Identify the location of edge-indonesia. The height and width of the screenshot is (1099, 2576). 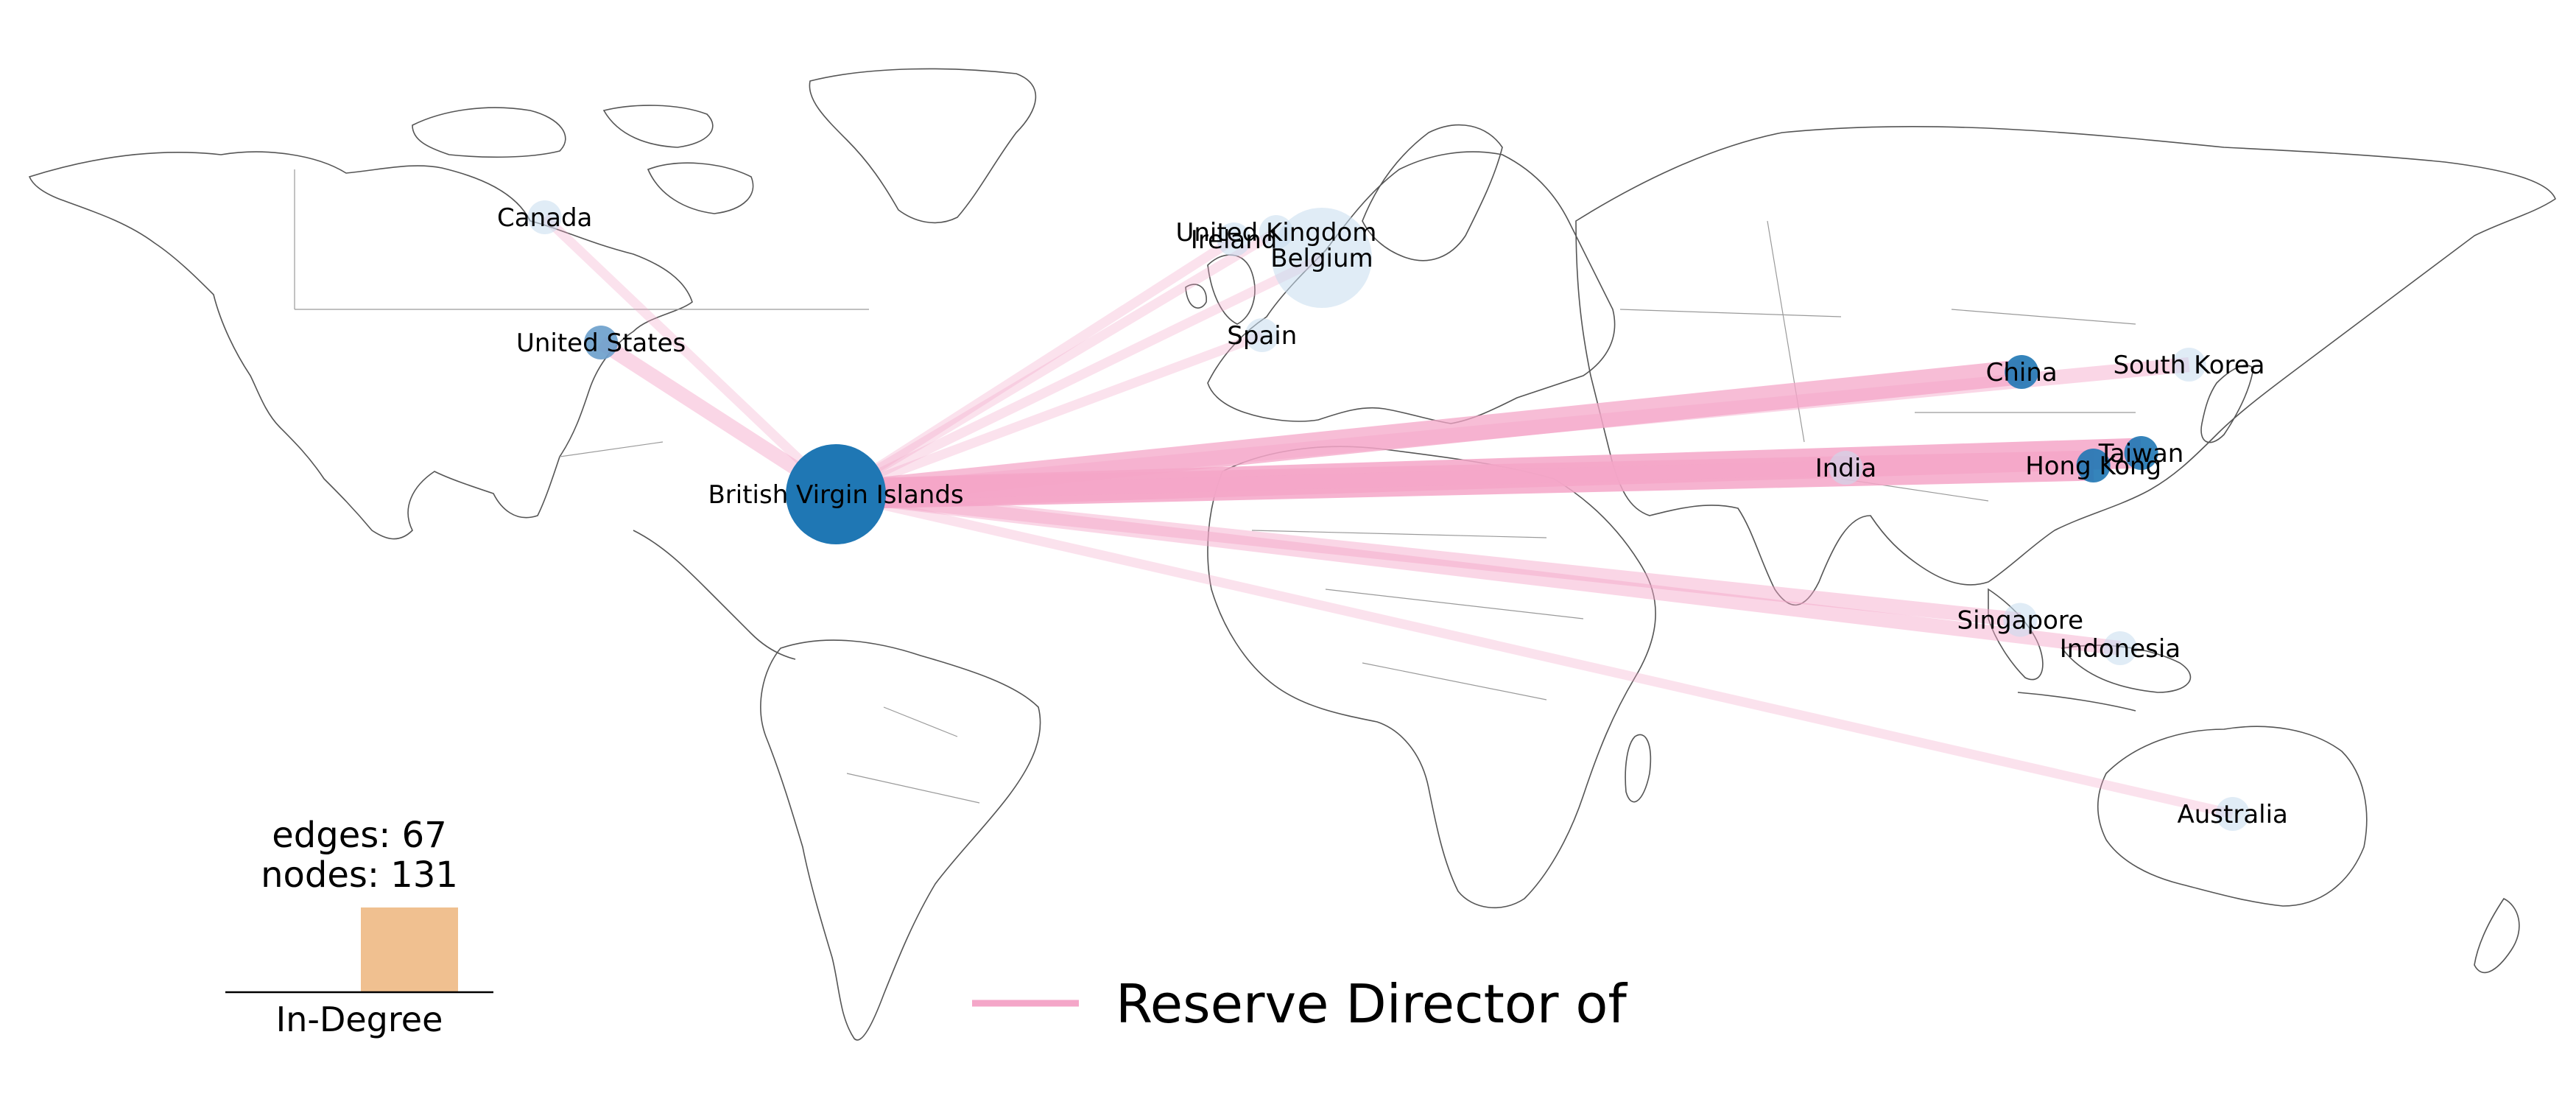
(1478, 571).